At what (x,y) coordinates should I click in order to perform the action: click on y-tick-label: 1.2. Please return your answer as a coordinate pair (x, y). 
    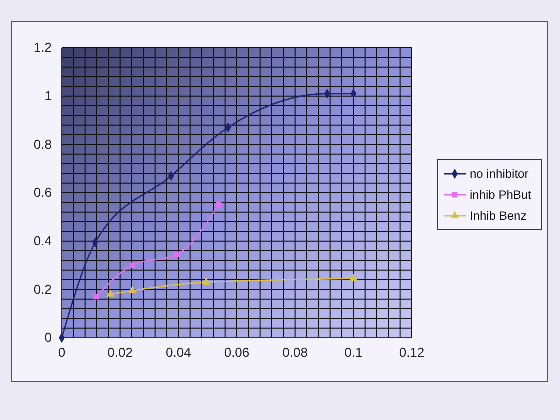
    Looking at the image, I should click on (43, 48).